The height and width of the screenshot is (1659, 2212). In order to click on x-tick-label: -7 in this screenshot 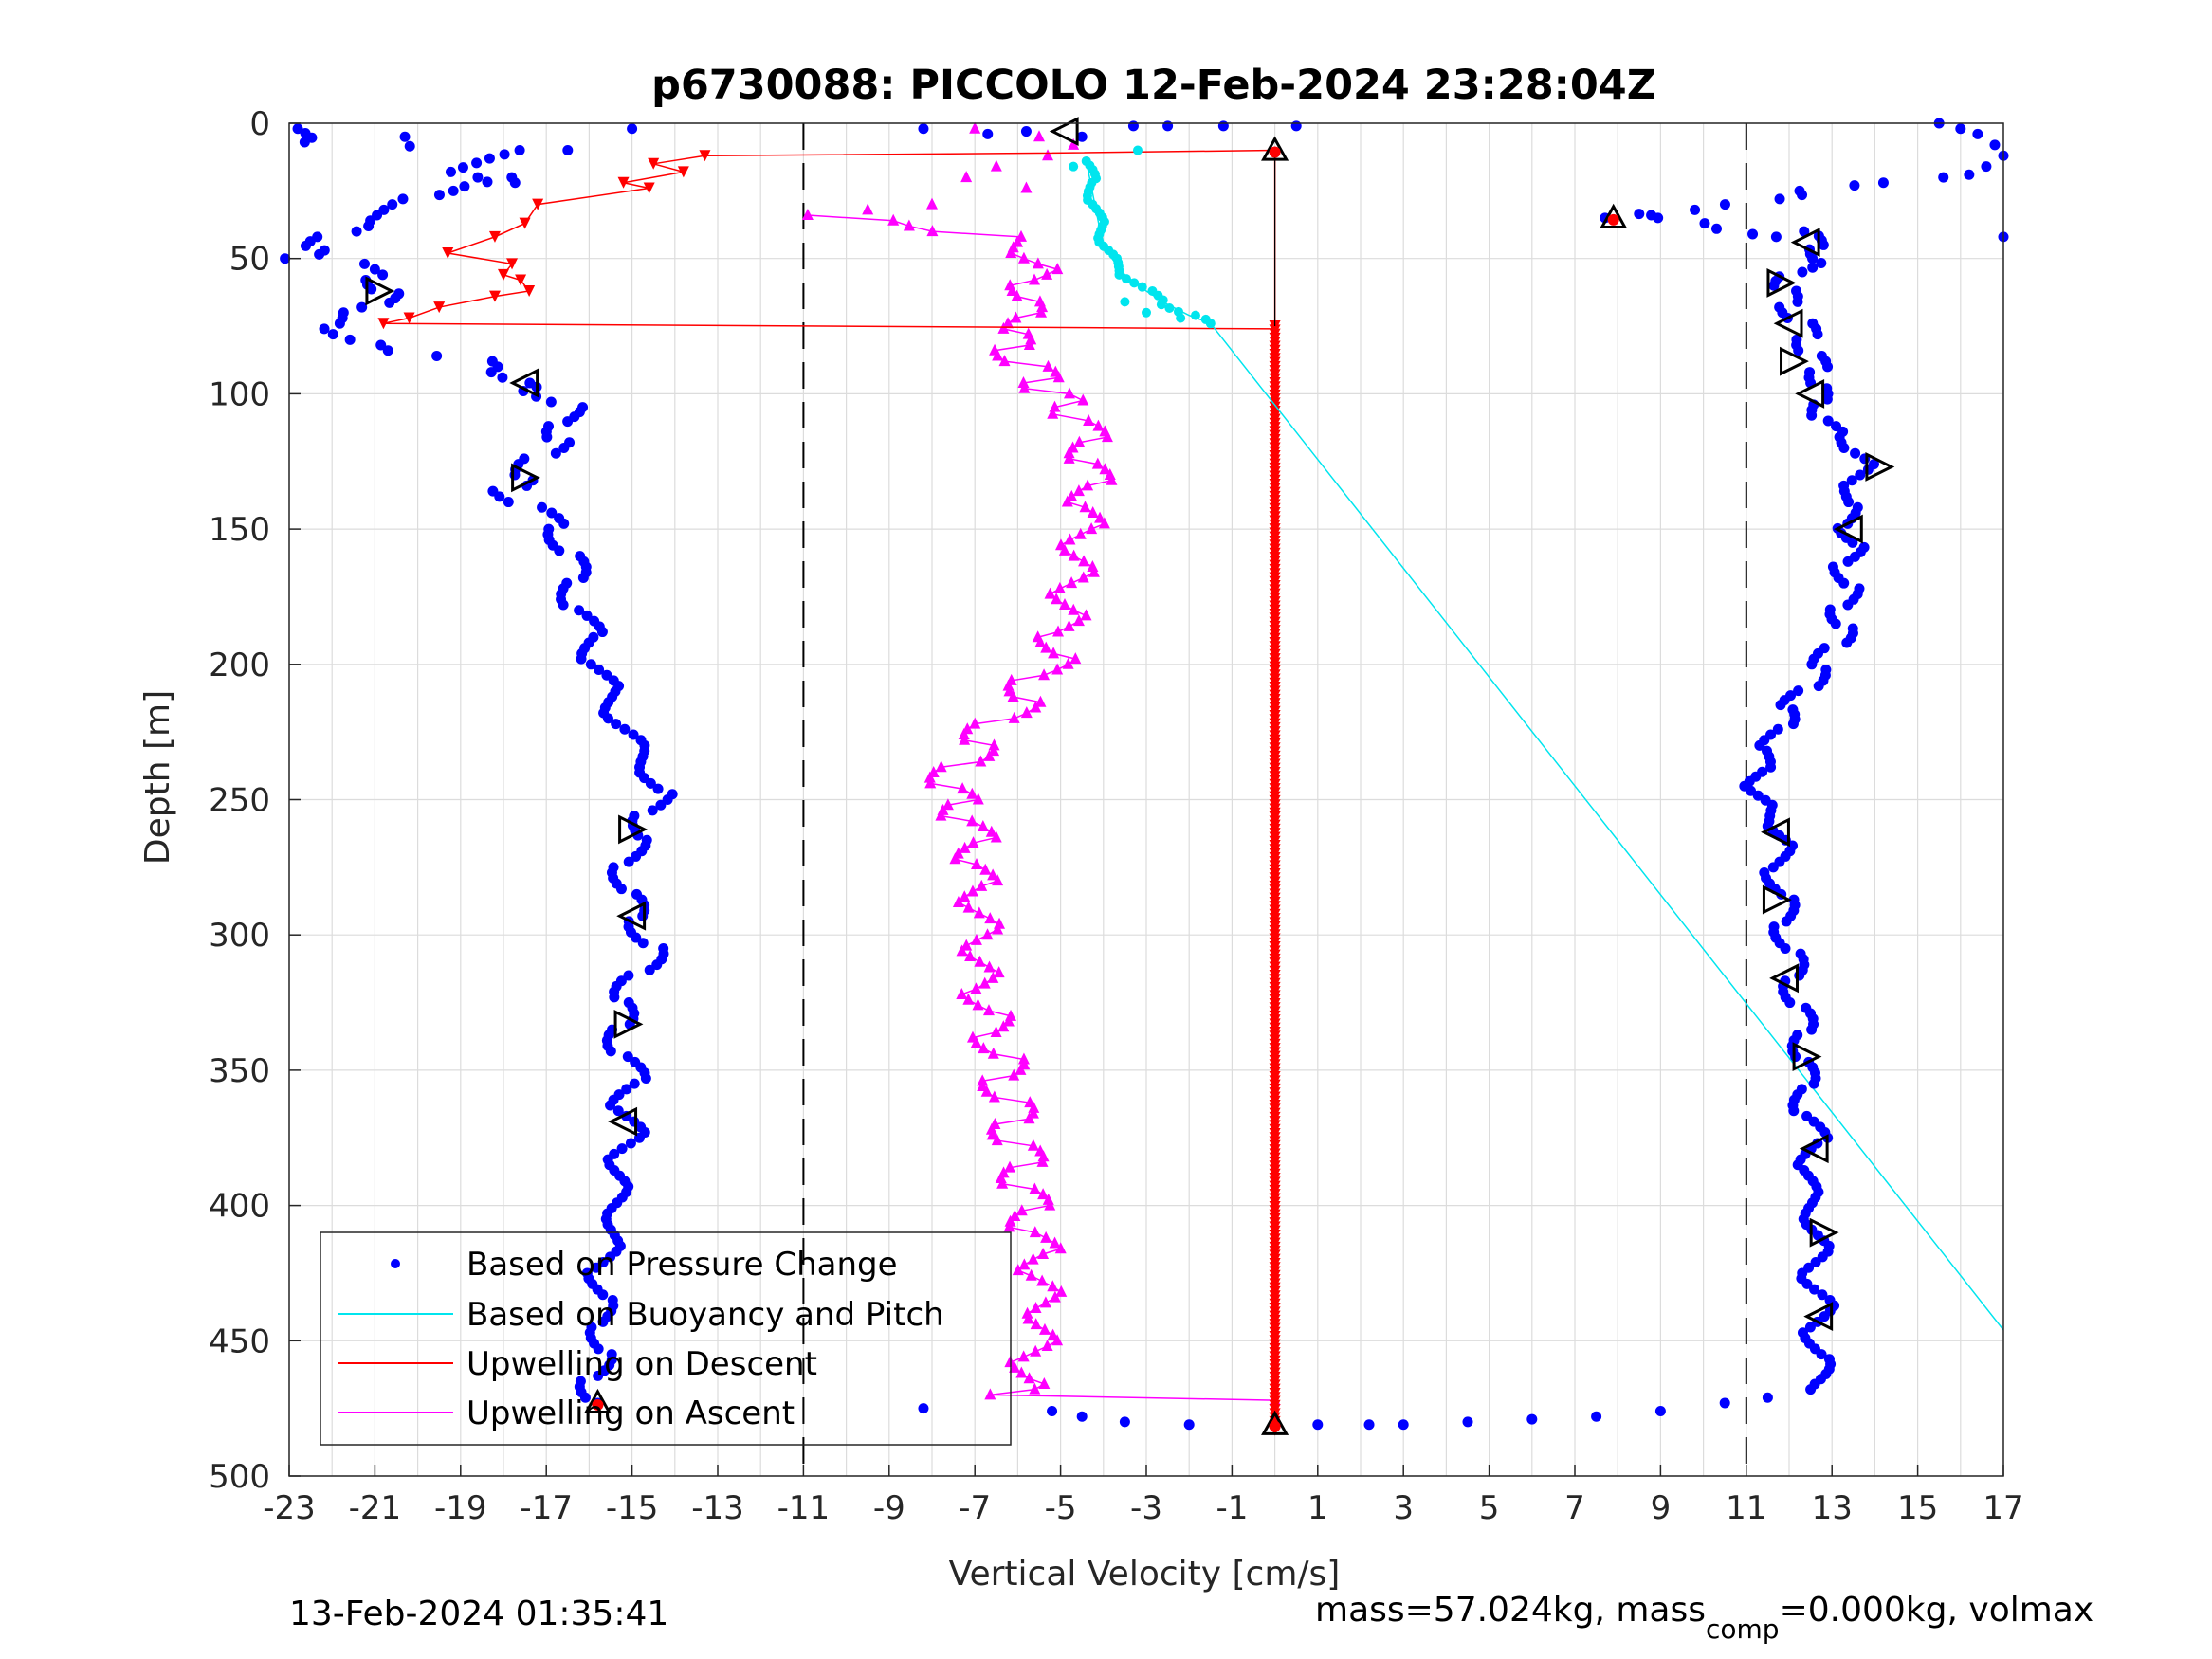, I will do `click(975, 1508)`.